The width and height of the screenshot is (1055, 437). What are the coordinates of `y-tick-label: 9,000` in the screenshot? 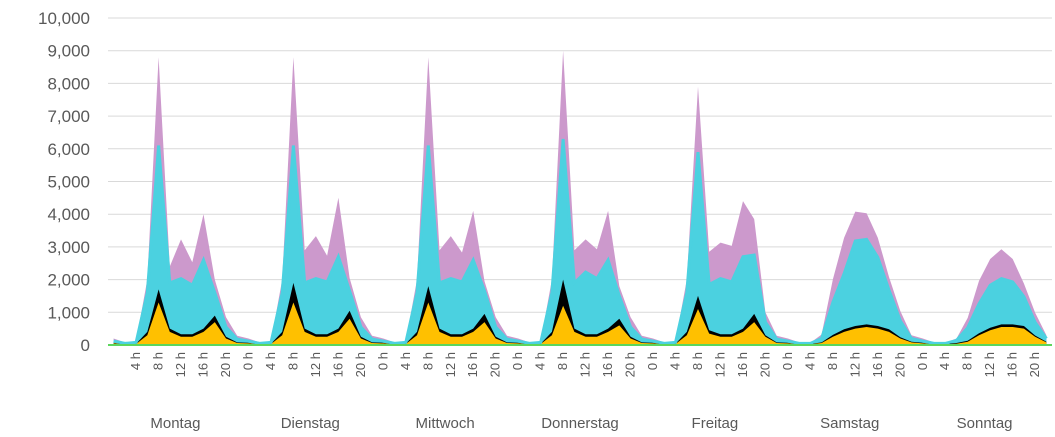 It's located at (68, 51).